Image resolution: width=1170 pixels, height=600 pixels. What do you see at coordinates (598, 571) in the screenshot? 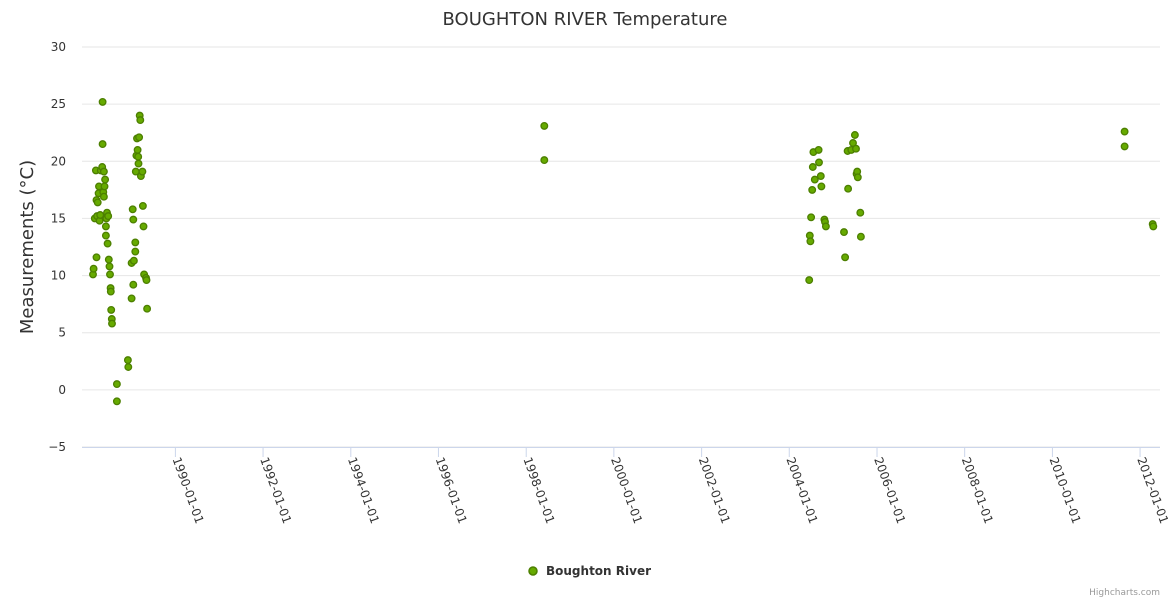
I see `legend-label: Boughton River` at bounding box center [598, 571].